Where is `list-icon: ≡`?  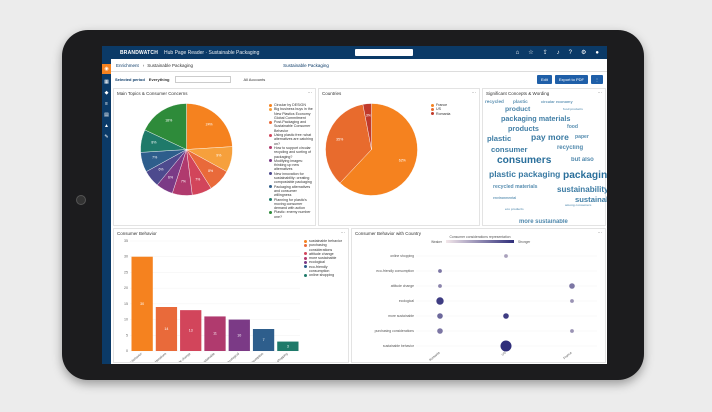 list-icon: ≡ is located at coordinates (106, 104).